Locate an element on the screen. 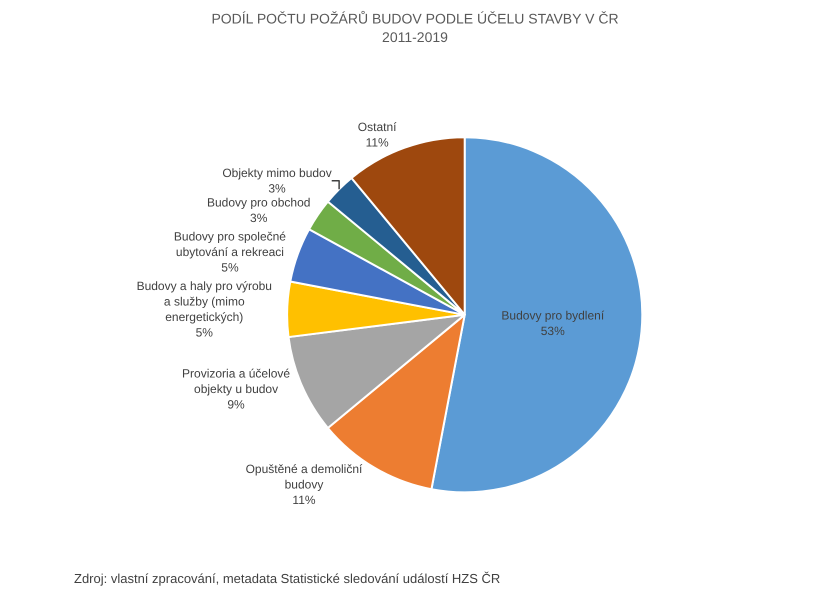 The height and width of the screenshot is (590, 830). slice-label: Budovy a haly pro výrobu a služby (mimo energetických) is located at coordinates (204, 301).